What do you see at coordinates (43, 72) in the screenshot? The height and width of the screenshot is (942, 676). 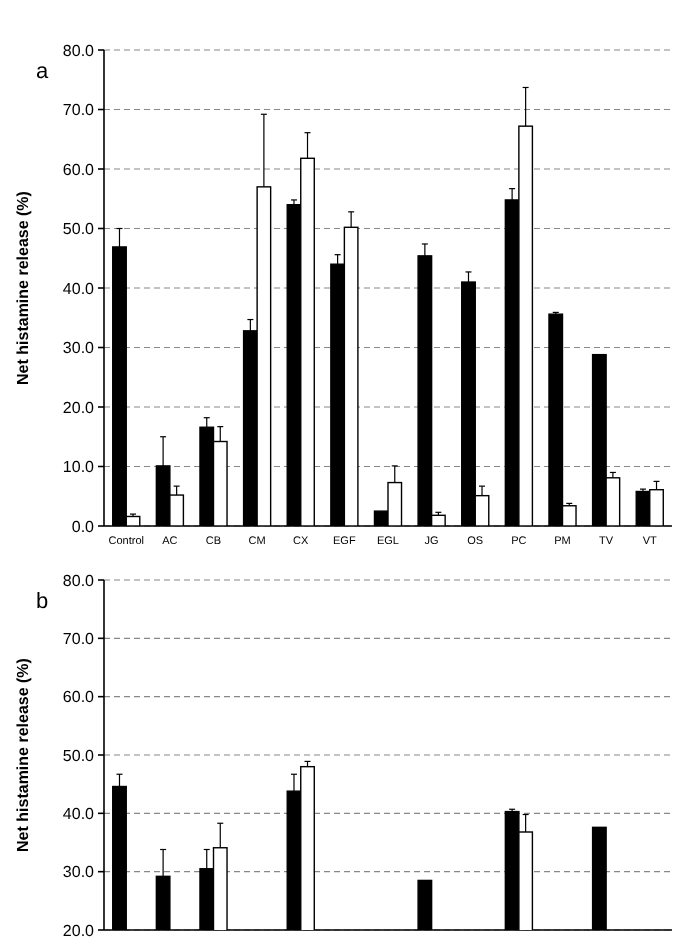 I see `chart-title: a` at bounding box center [43, 72].